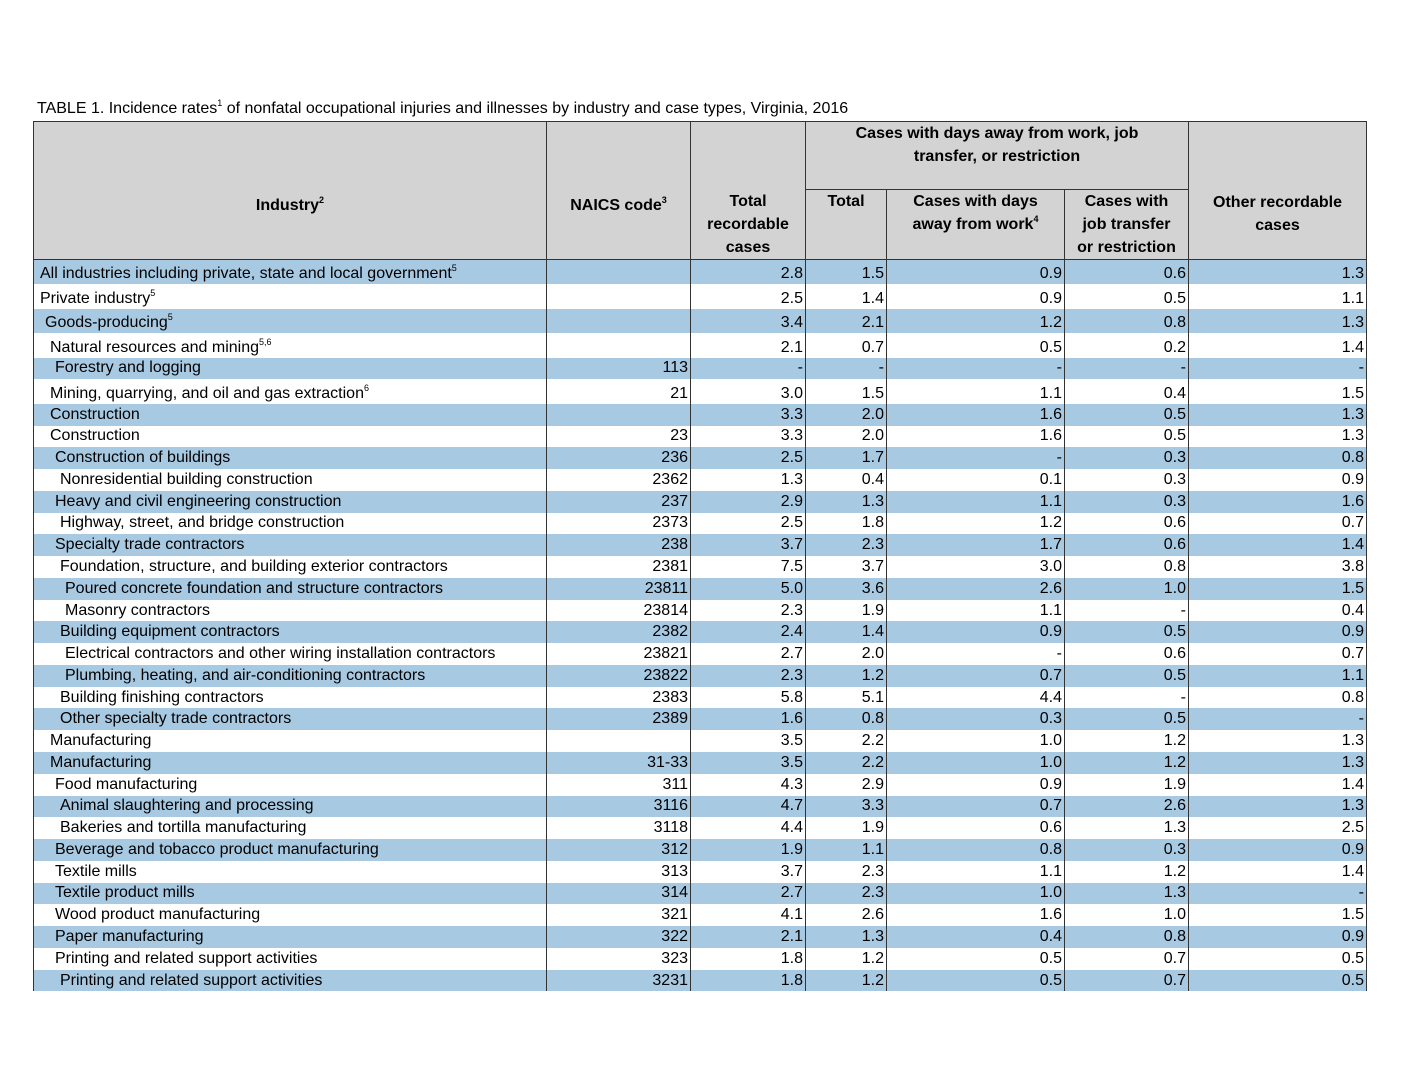  What do you see at coordinates (618, 391) in the screenshot?
I see `naics-cell: 21` at bounding box center [618, 391].